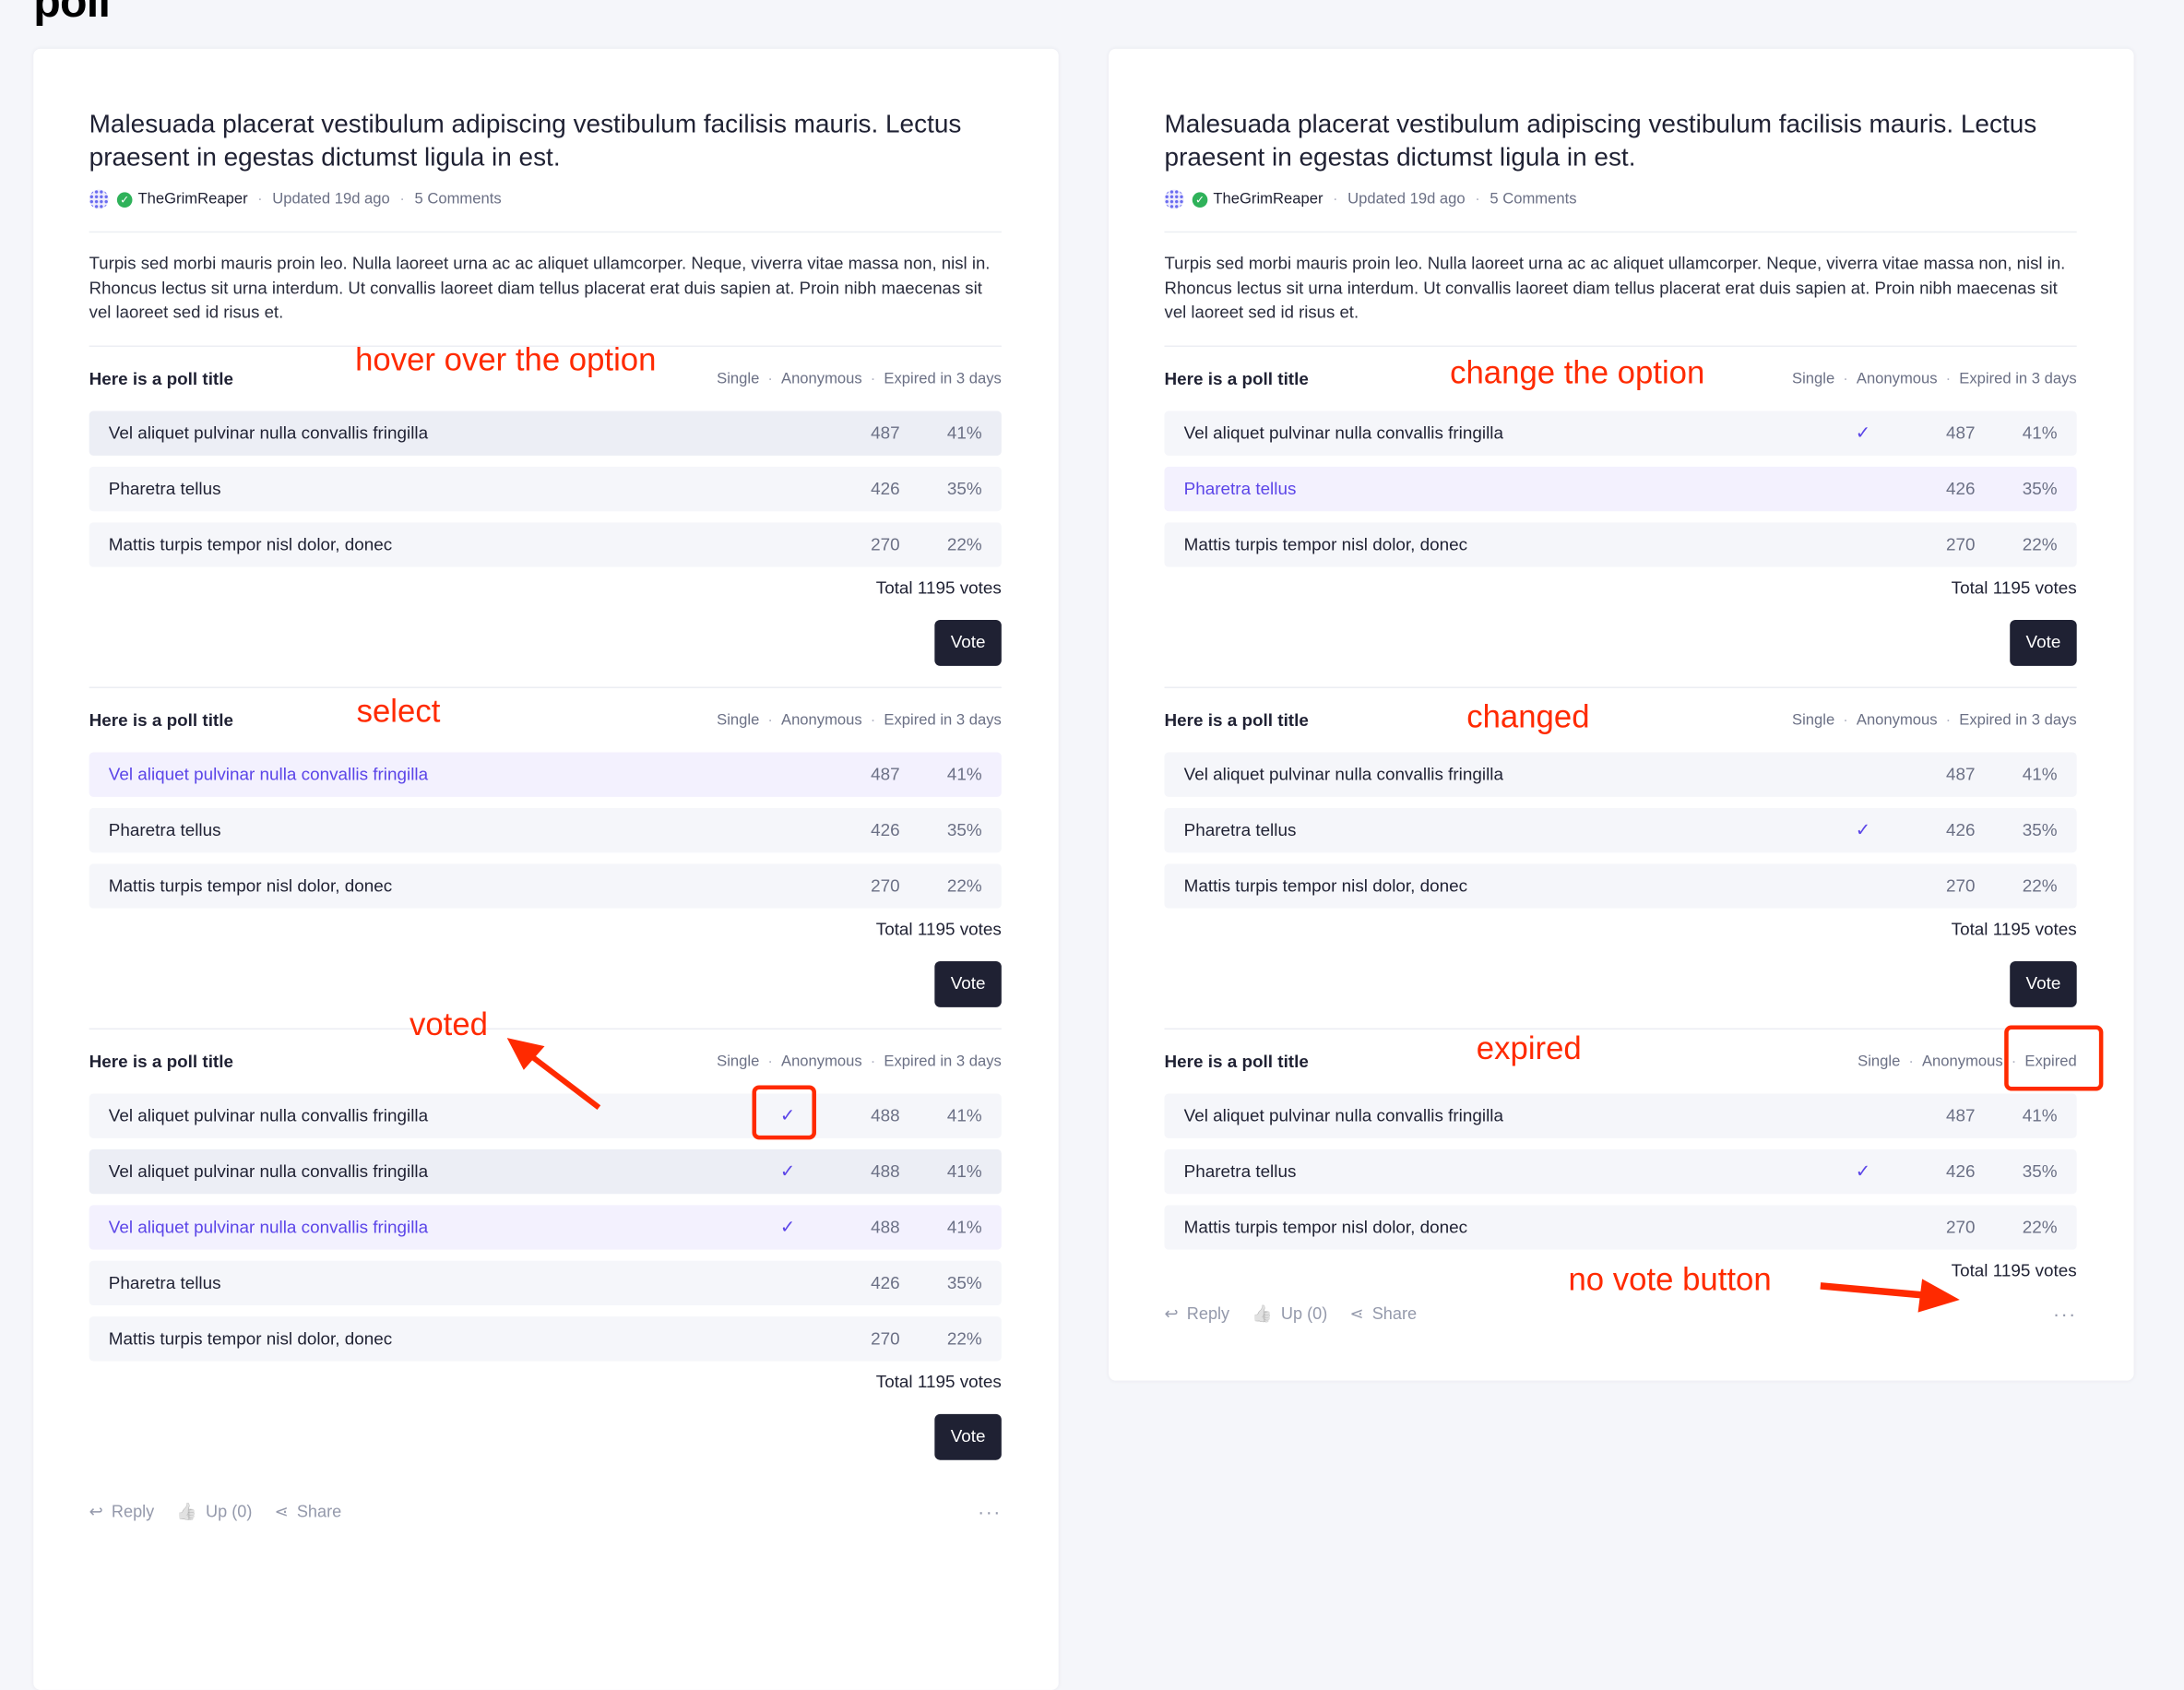 Image resolution: width=2184 pixels, height=1690 pixels. I want to click on share-label: Share, so click(319, 1511).